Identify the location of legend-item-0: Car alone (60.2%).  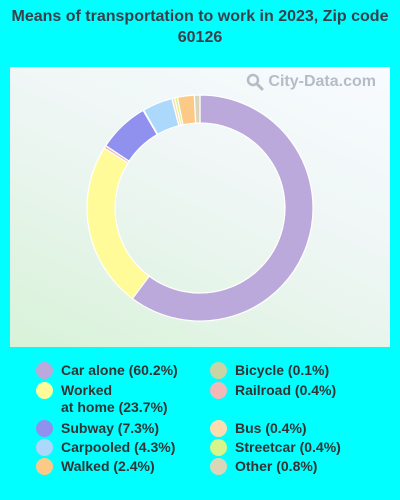
(107, 370).